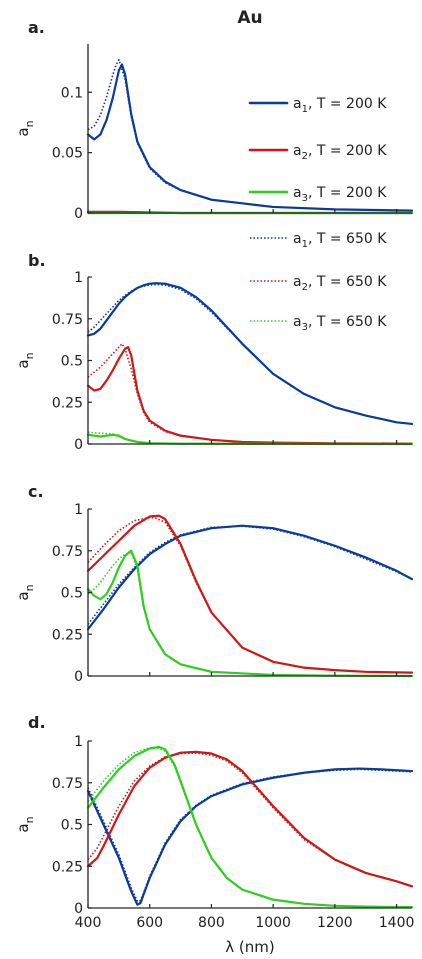  I want to click on legend-label: a2, T = 650 K, so click(340, 283).